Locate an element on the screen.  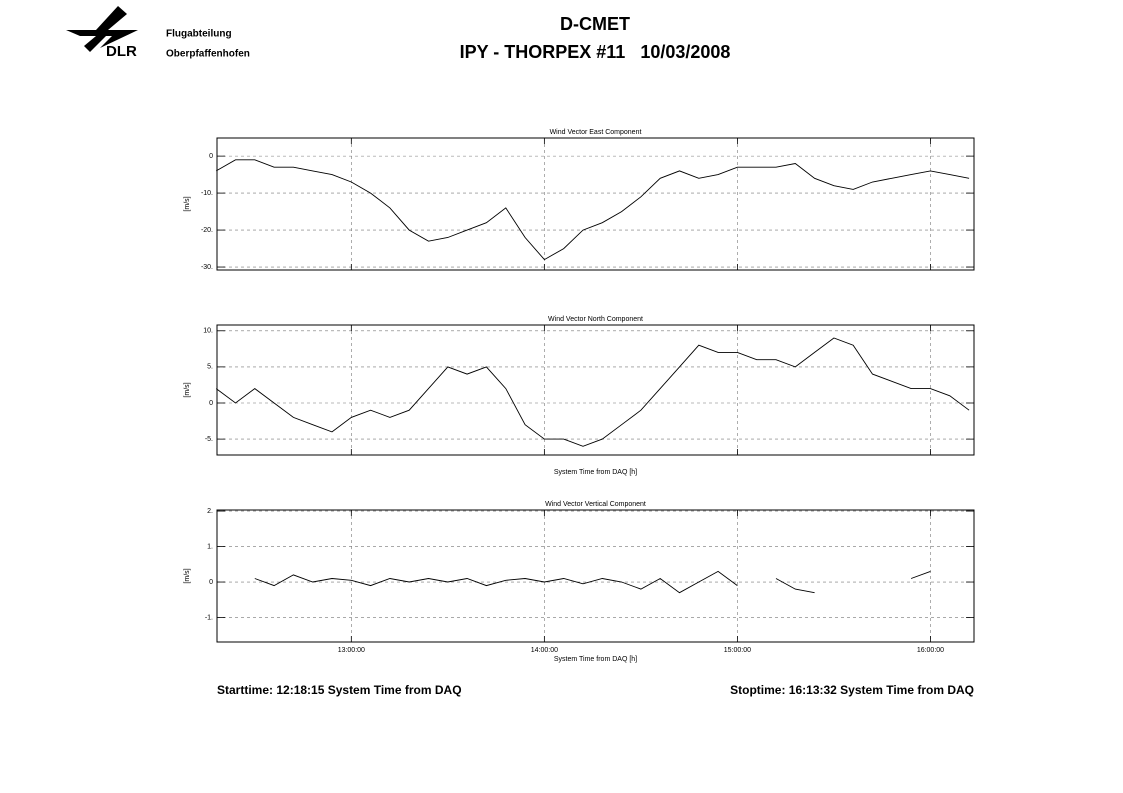
subtitle: IPY - THORPEX #11 10/03/2008 is located at coordinates (595, 52).